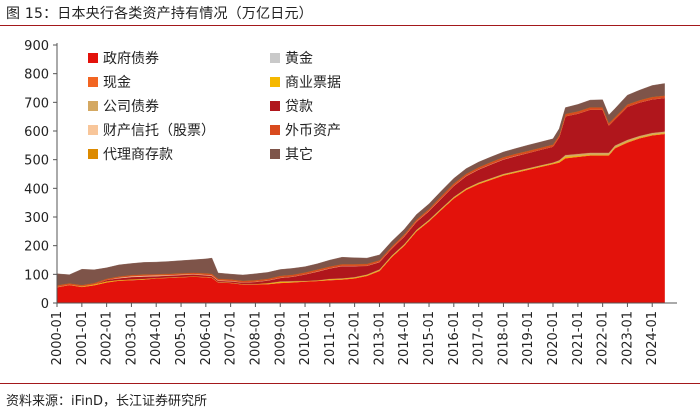  Describe the element at coordinates (350, 383) in the screenshot. I see `source-divider` at that location.